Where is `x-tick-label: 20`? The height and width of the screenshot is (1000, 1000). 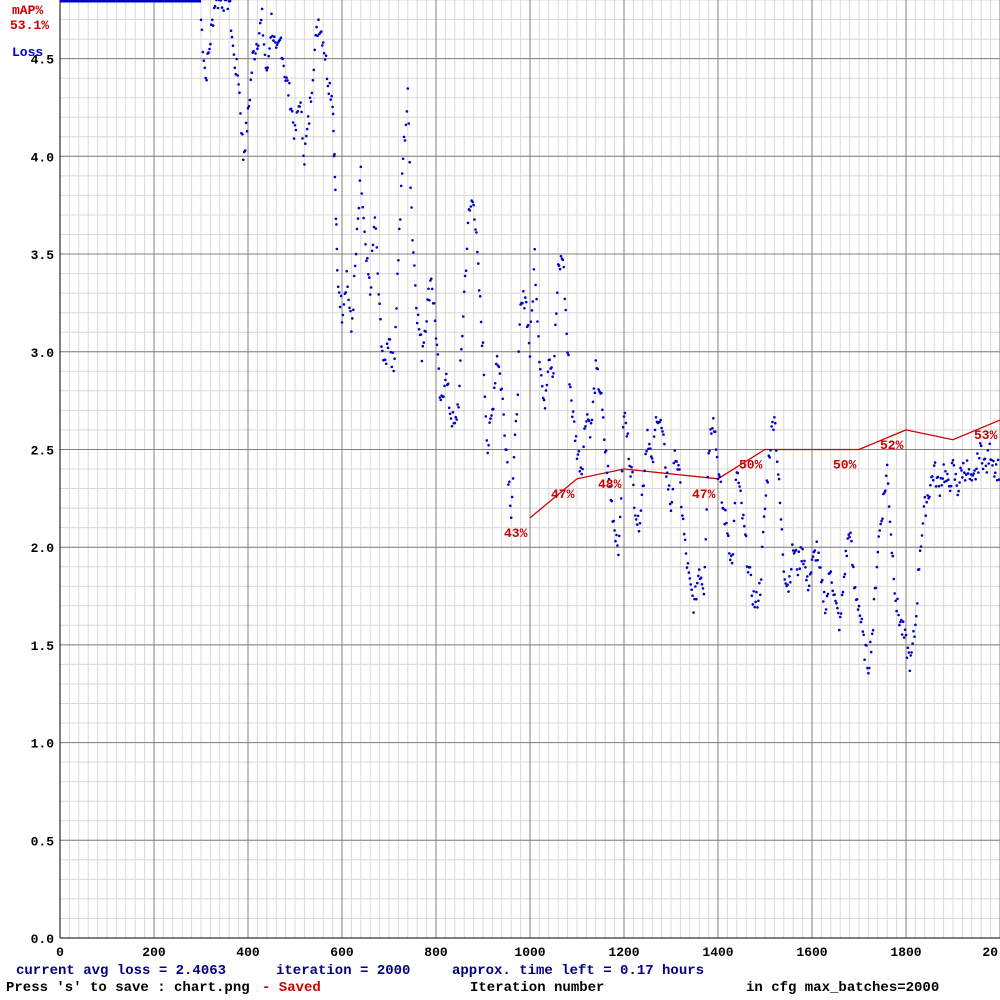
x-tick-label: 20 is located at coordinates (990, 952).